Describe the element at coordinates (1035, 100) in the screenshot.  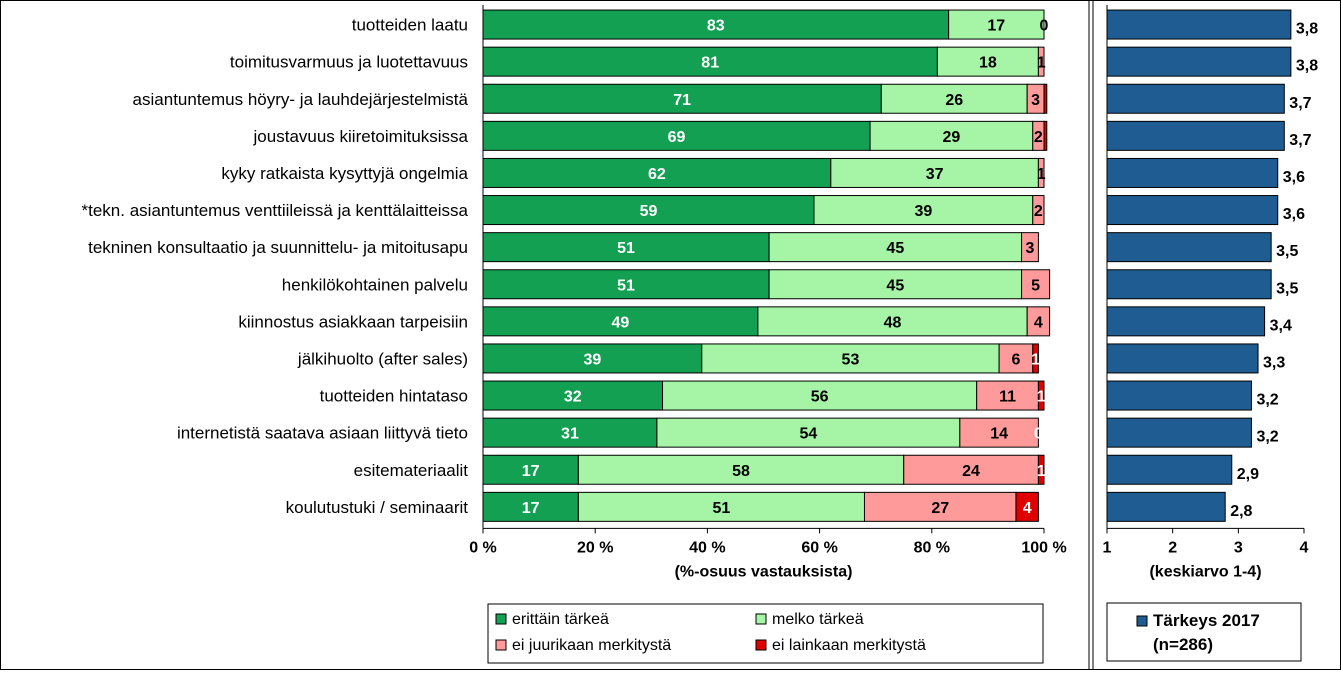
I see `data-label: 3` at that location.